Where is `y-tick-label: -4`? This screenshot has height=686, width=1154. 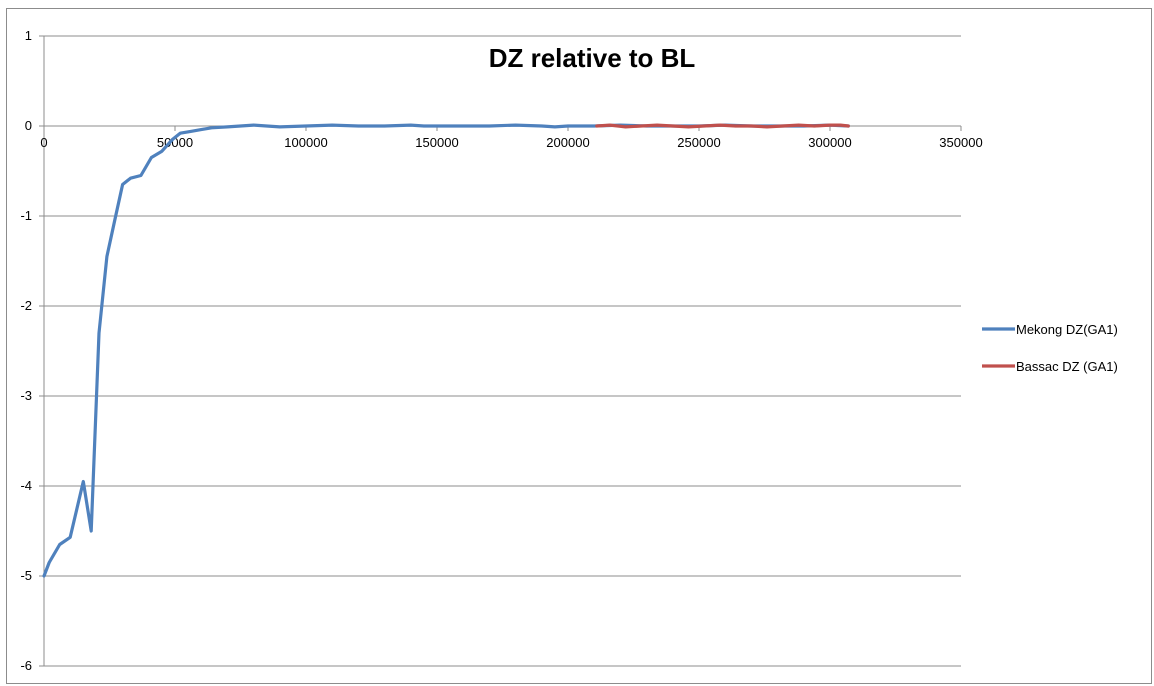
y-tick-label: -4 is located at coordinates (26, 485).